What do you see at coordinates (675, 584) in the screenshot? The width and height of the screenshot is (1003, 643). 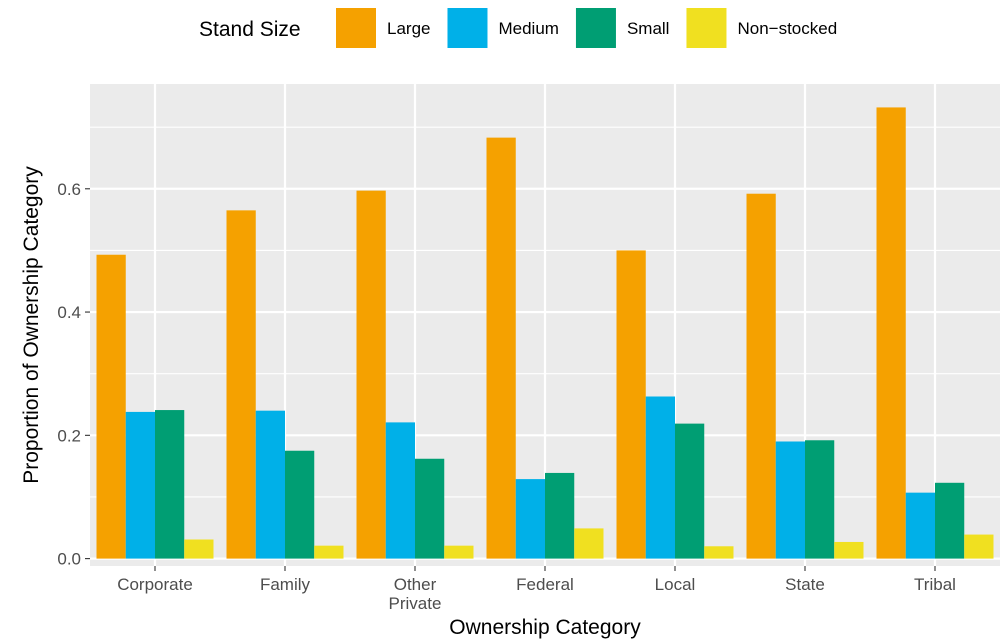 I see `x-tick-label: Local` at bounding box center [675, 584].